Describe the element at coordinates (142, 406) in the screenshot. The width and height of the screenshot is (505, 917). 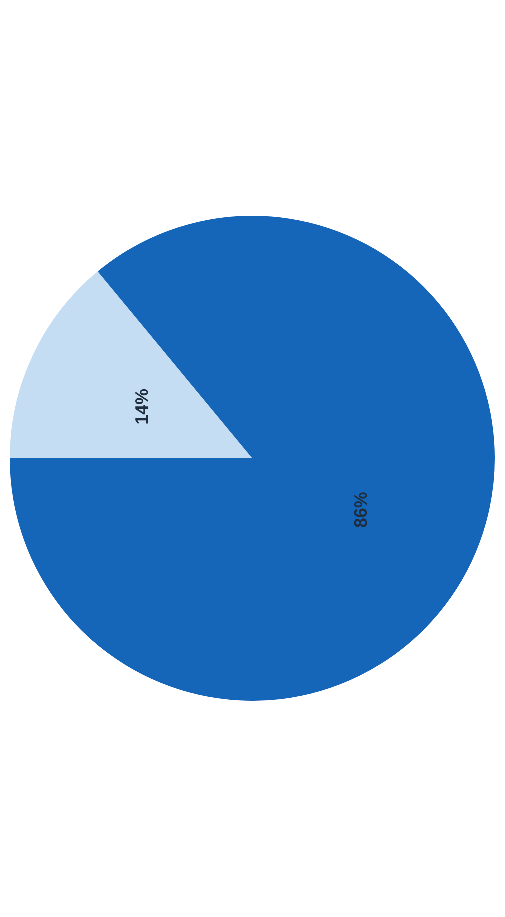
I see `data-label: 14%` at that location.